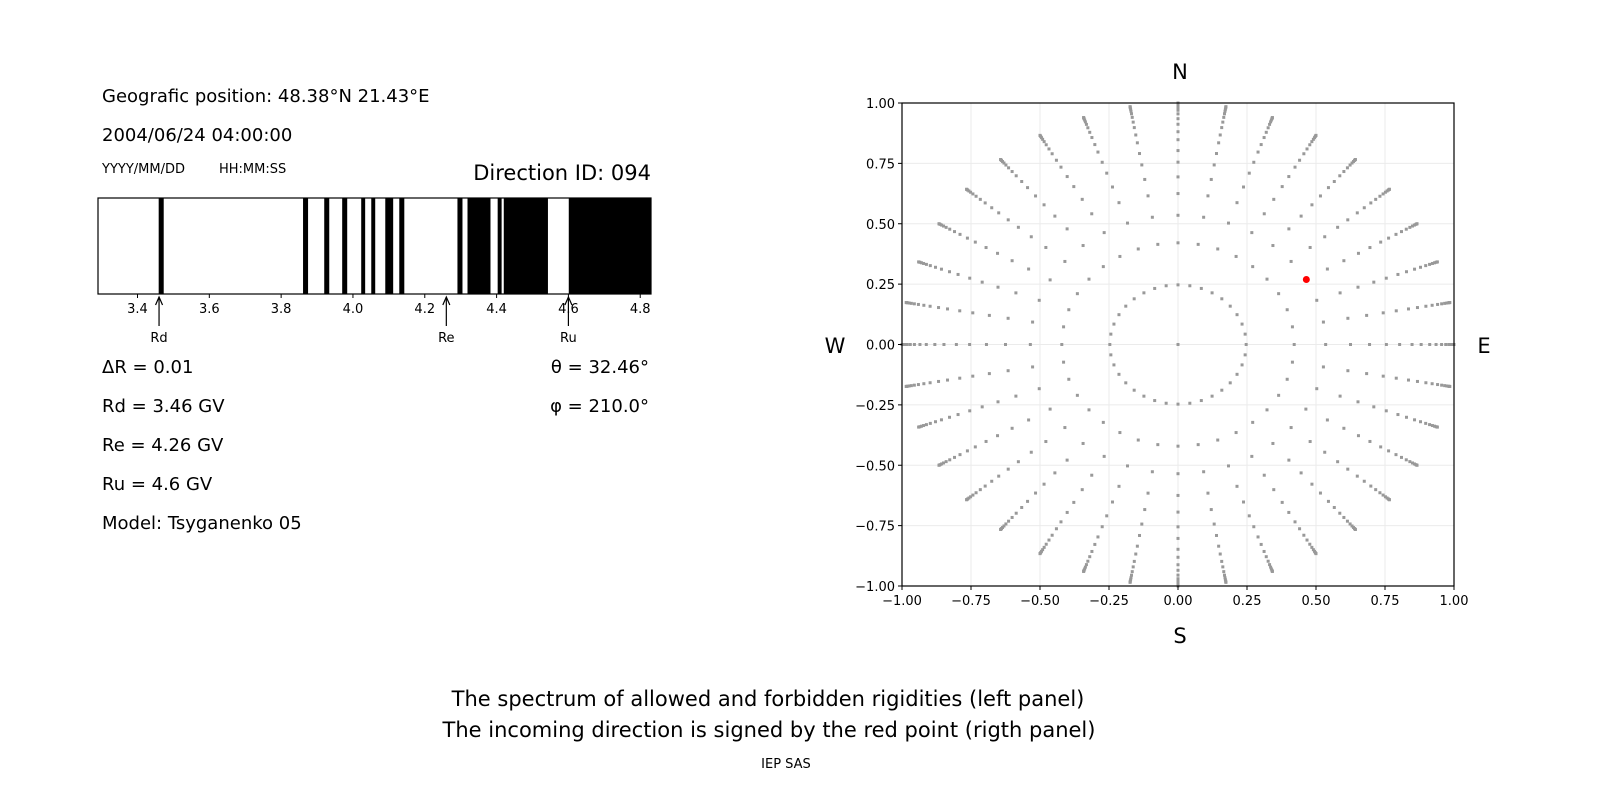  Describe the element at coordinates (1316, 601) in the screenshot. I see `x-tick-label: 0.50` at that location.